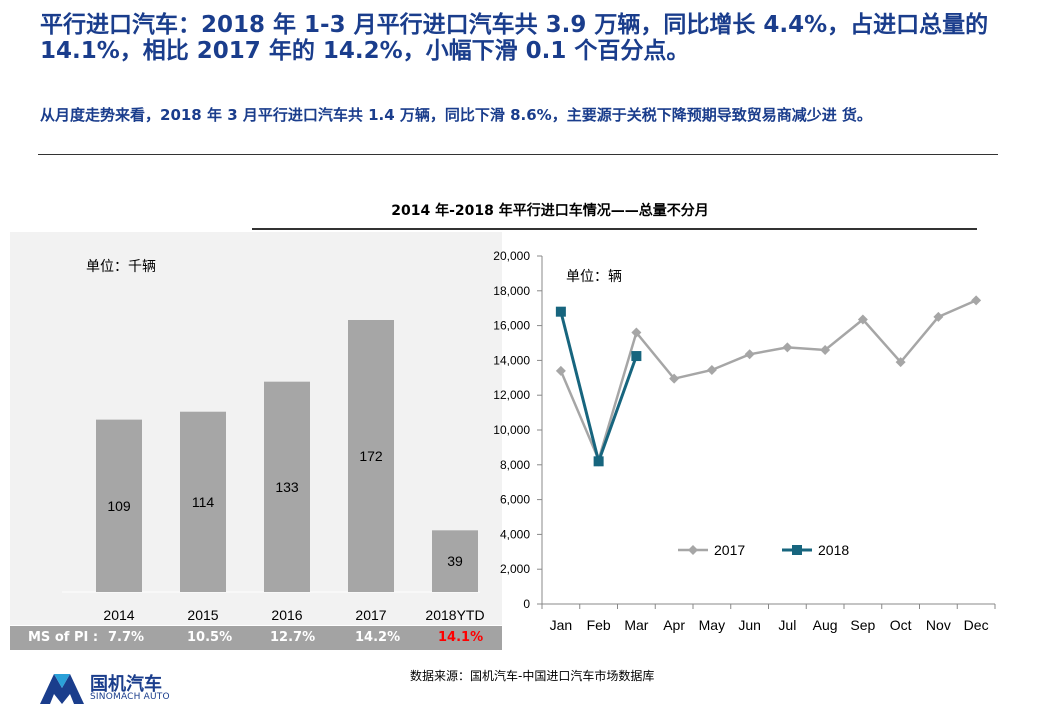 This screenshot has width=1040, height=720. I want to click on chart-title: 2014 年-2018 年平行进口车情况——总量不分月, so click(550, 211).